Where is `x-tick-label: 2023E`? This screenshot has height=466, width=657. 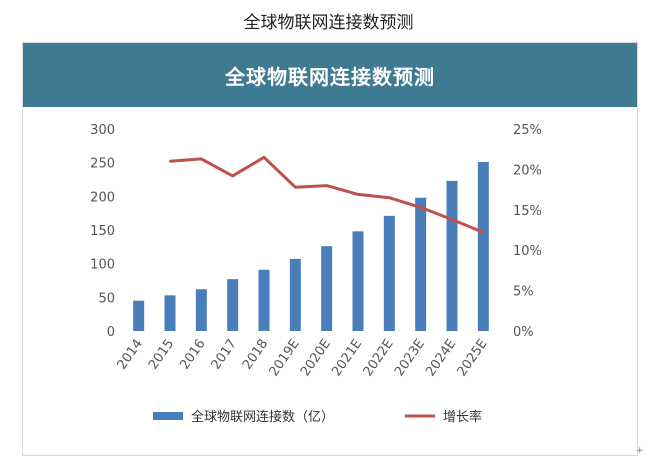
x-tick-label: 2023E is located at coordinates (410, 358).